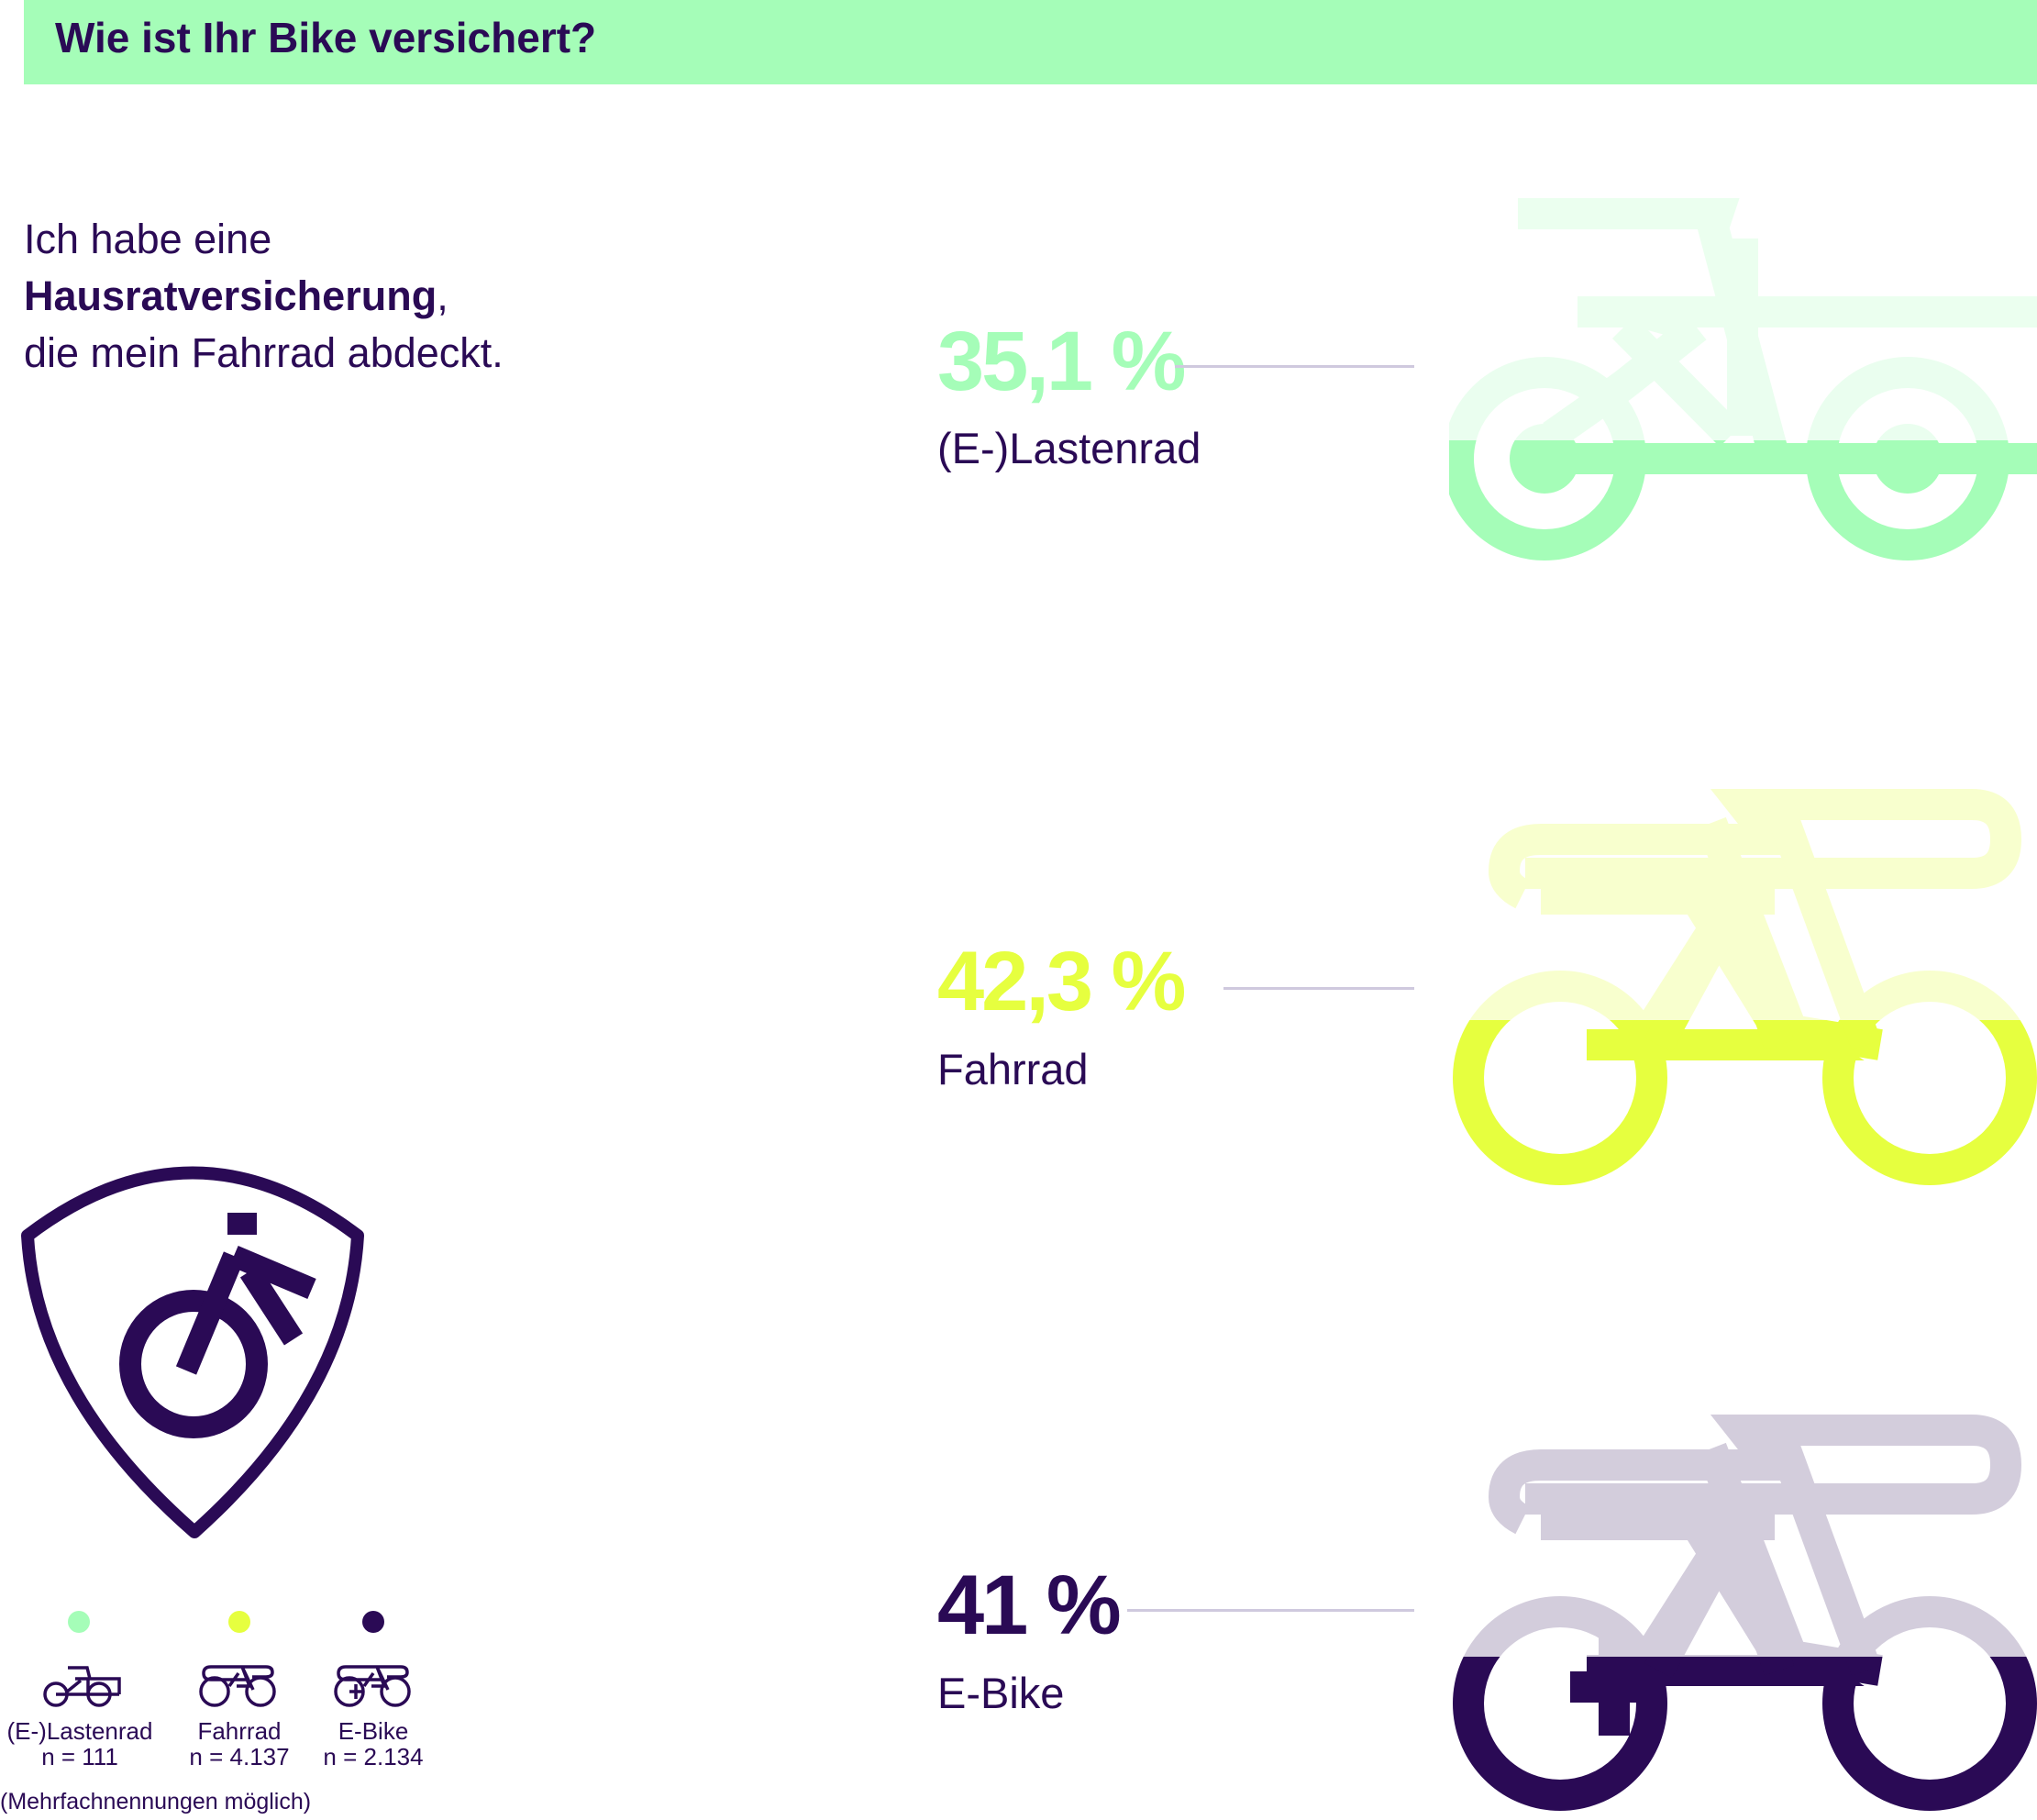  Describe the element at coordinates (239, 1622) in the screenshot. I see `legend-dot-fahrrad` at that location.